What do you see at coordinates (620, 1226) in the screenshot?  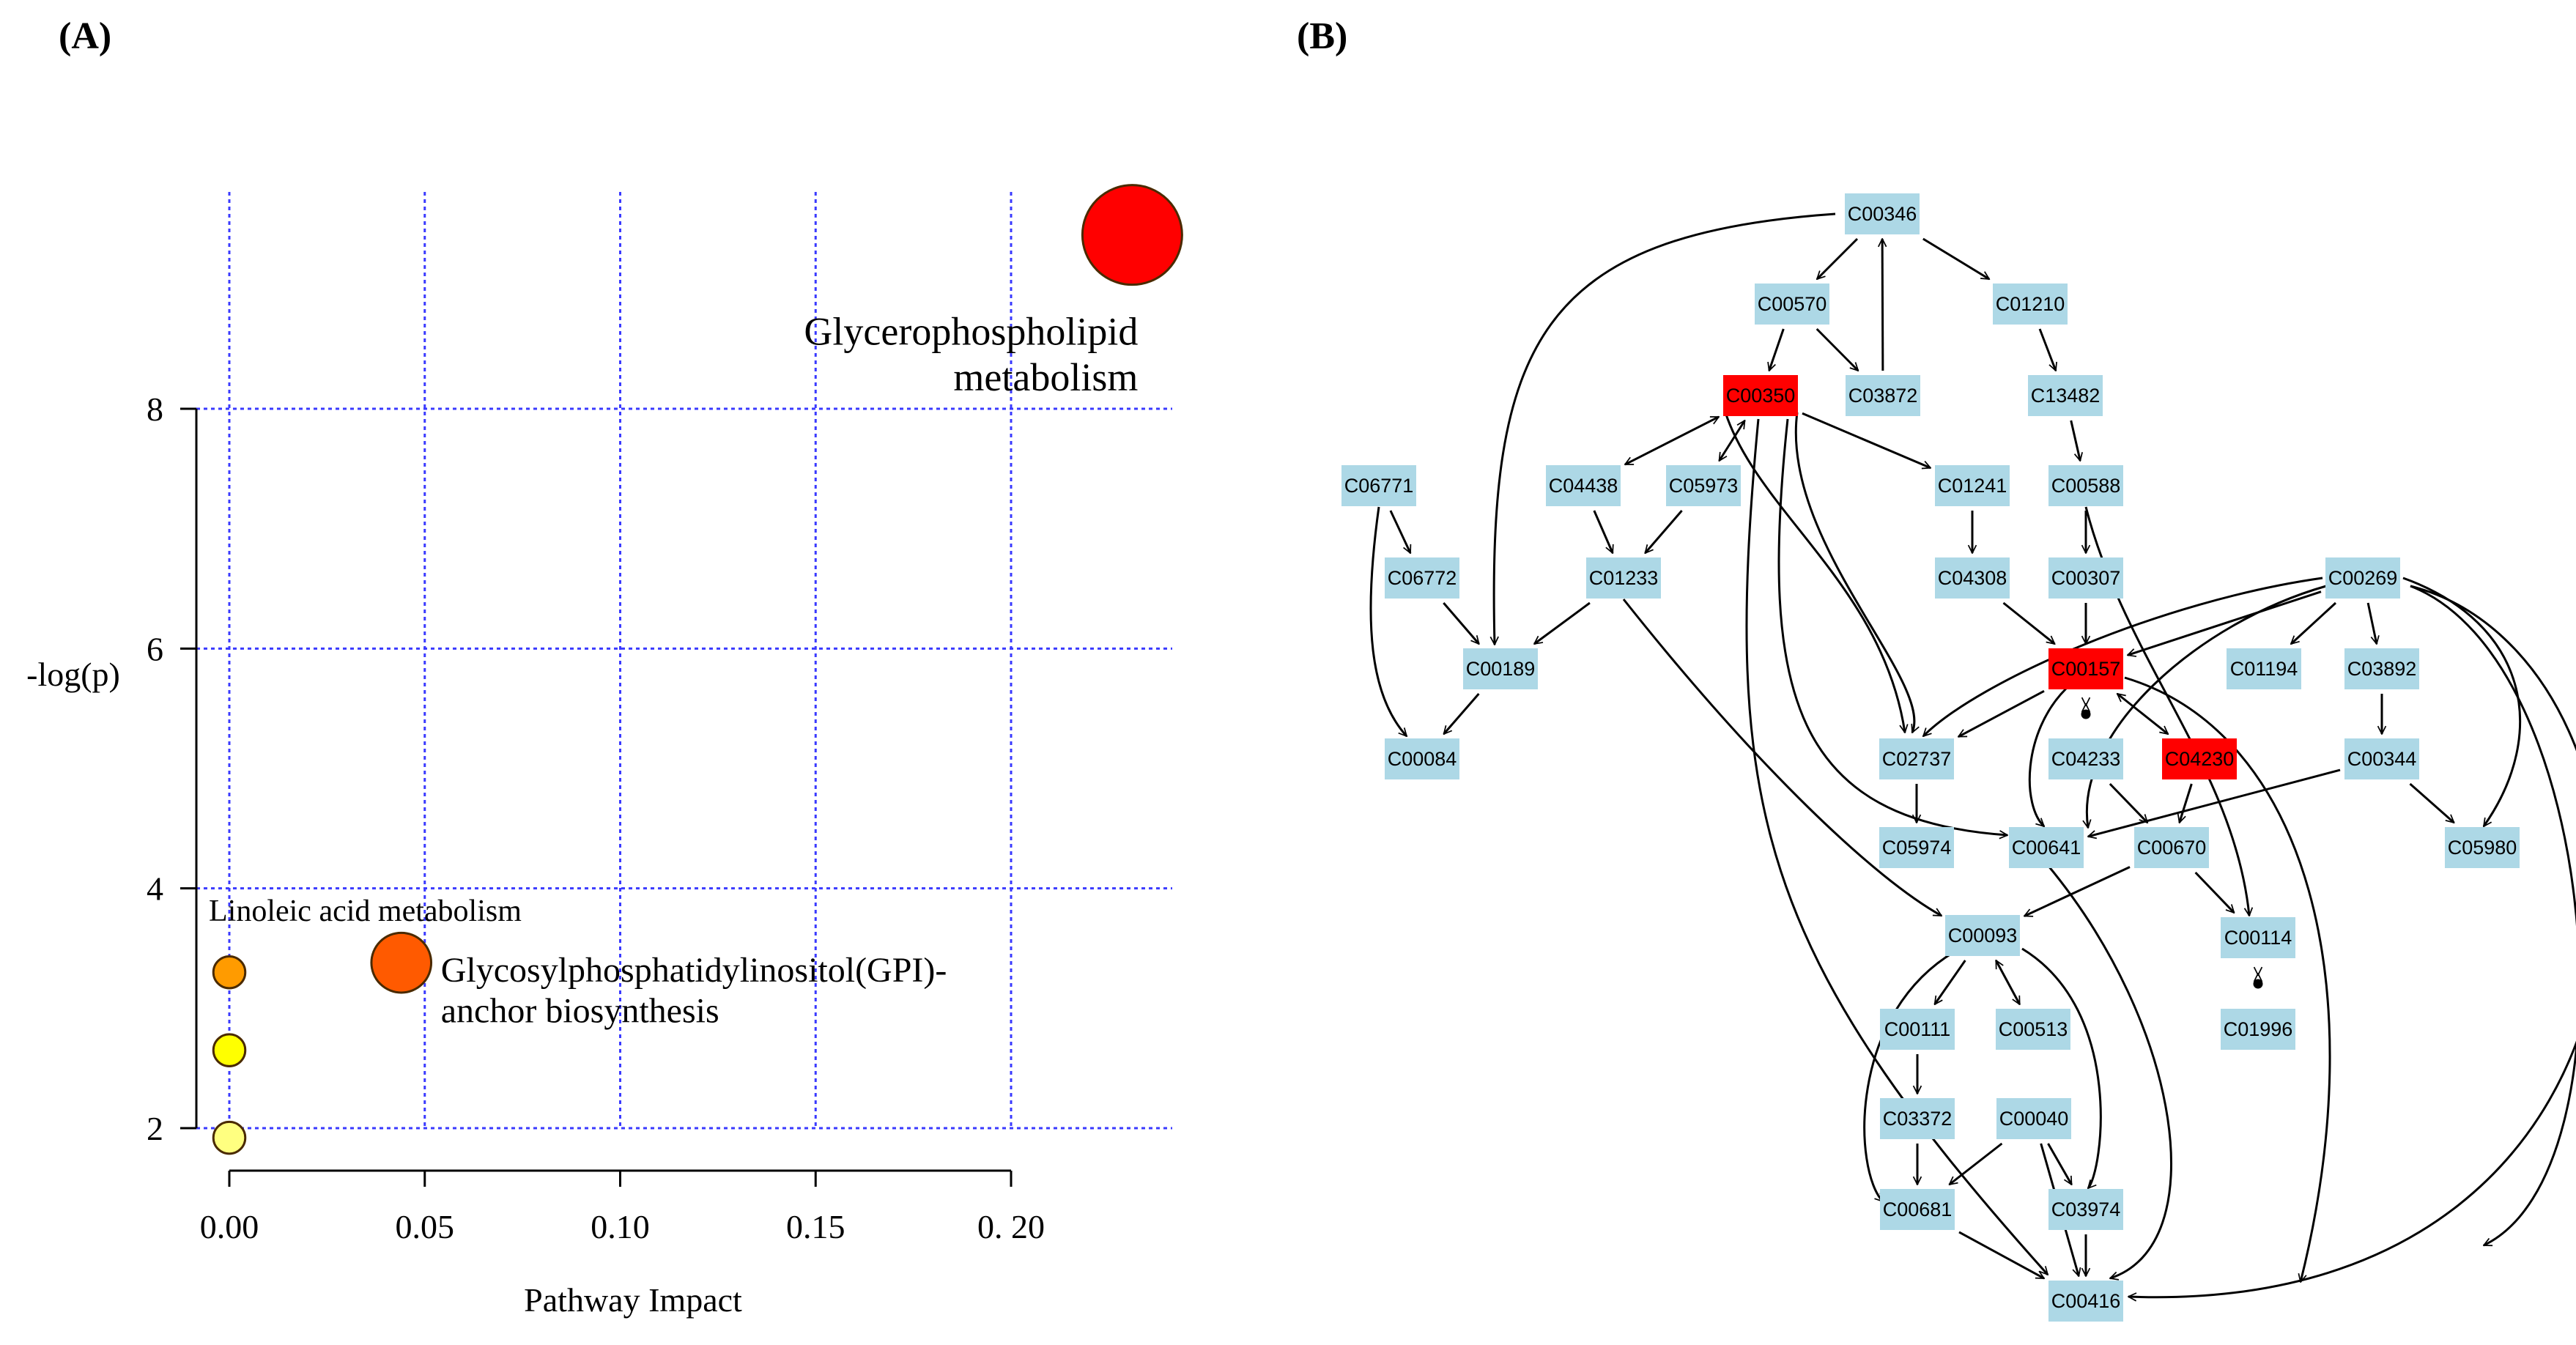 I see `x-tick-label: 0.10` at bounding box center [620, 1226].